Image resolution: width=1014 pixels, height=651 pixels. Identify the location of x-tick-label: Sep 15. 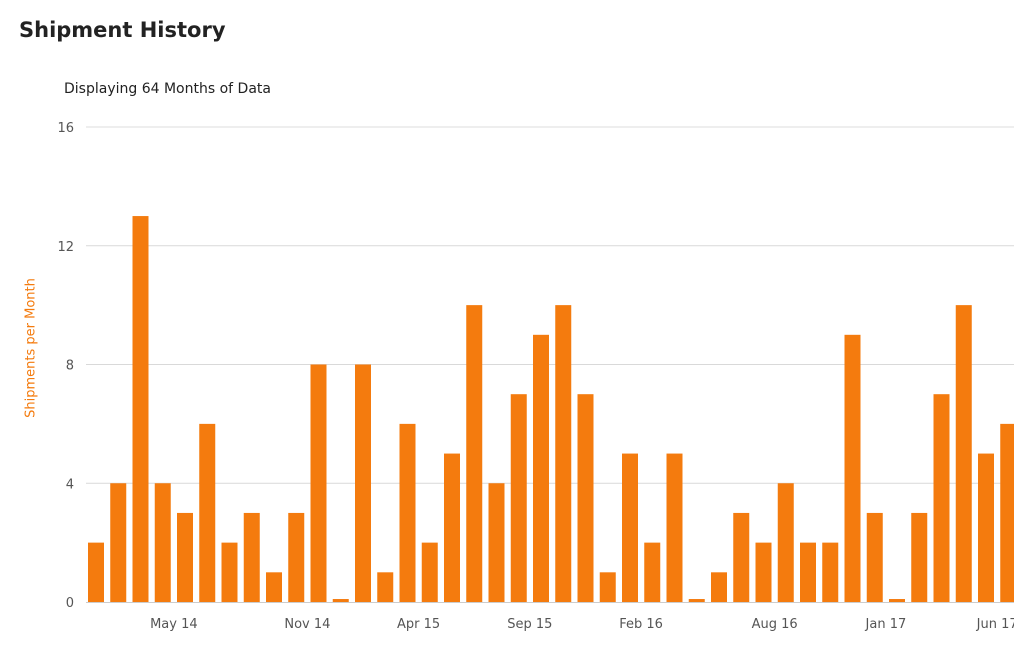
(529, 624).